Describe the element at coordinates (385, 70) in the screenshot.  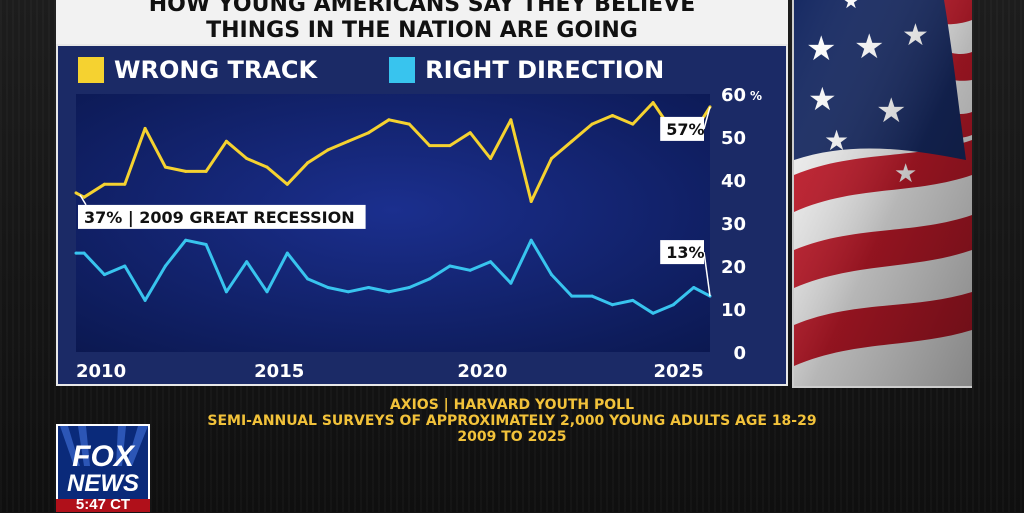
I see `chart-legend: WRONG TRACK RIGHT DIRECTION` at that location.